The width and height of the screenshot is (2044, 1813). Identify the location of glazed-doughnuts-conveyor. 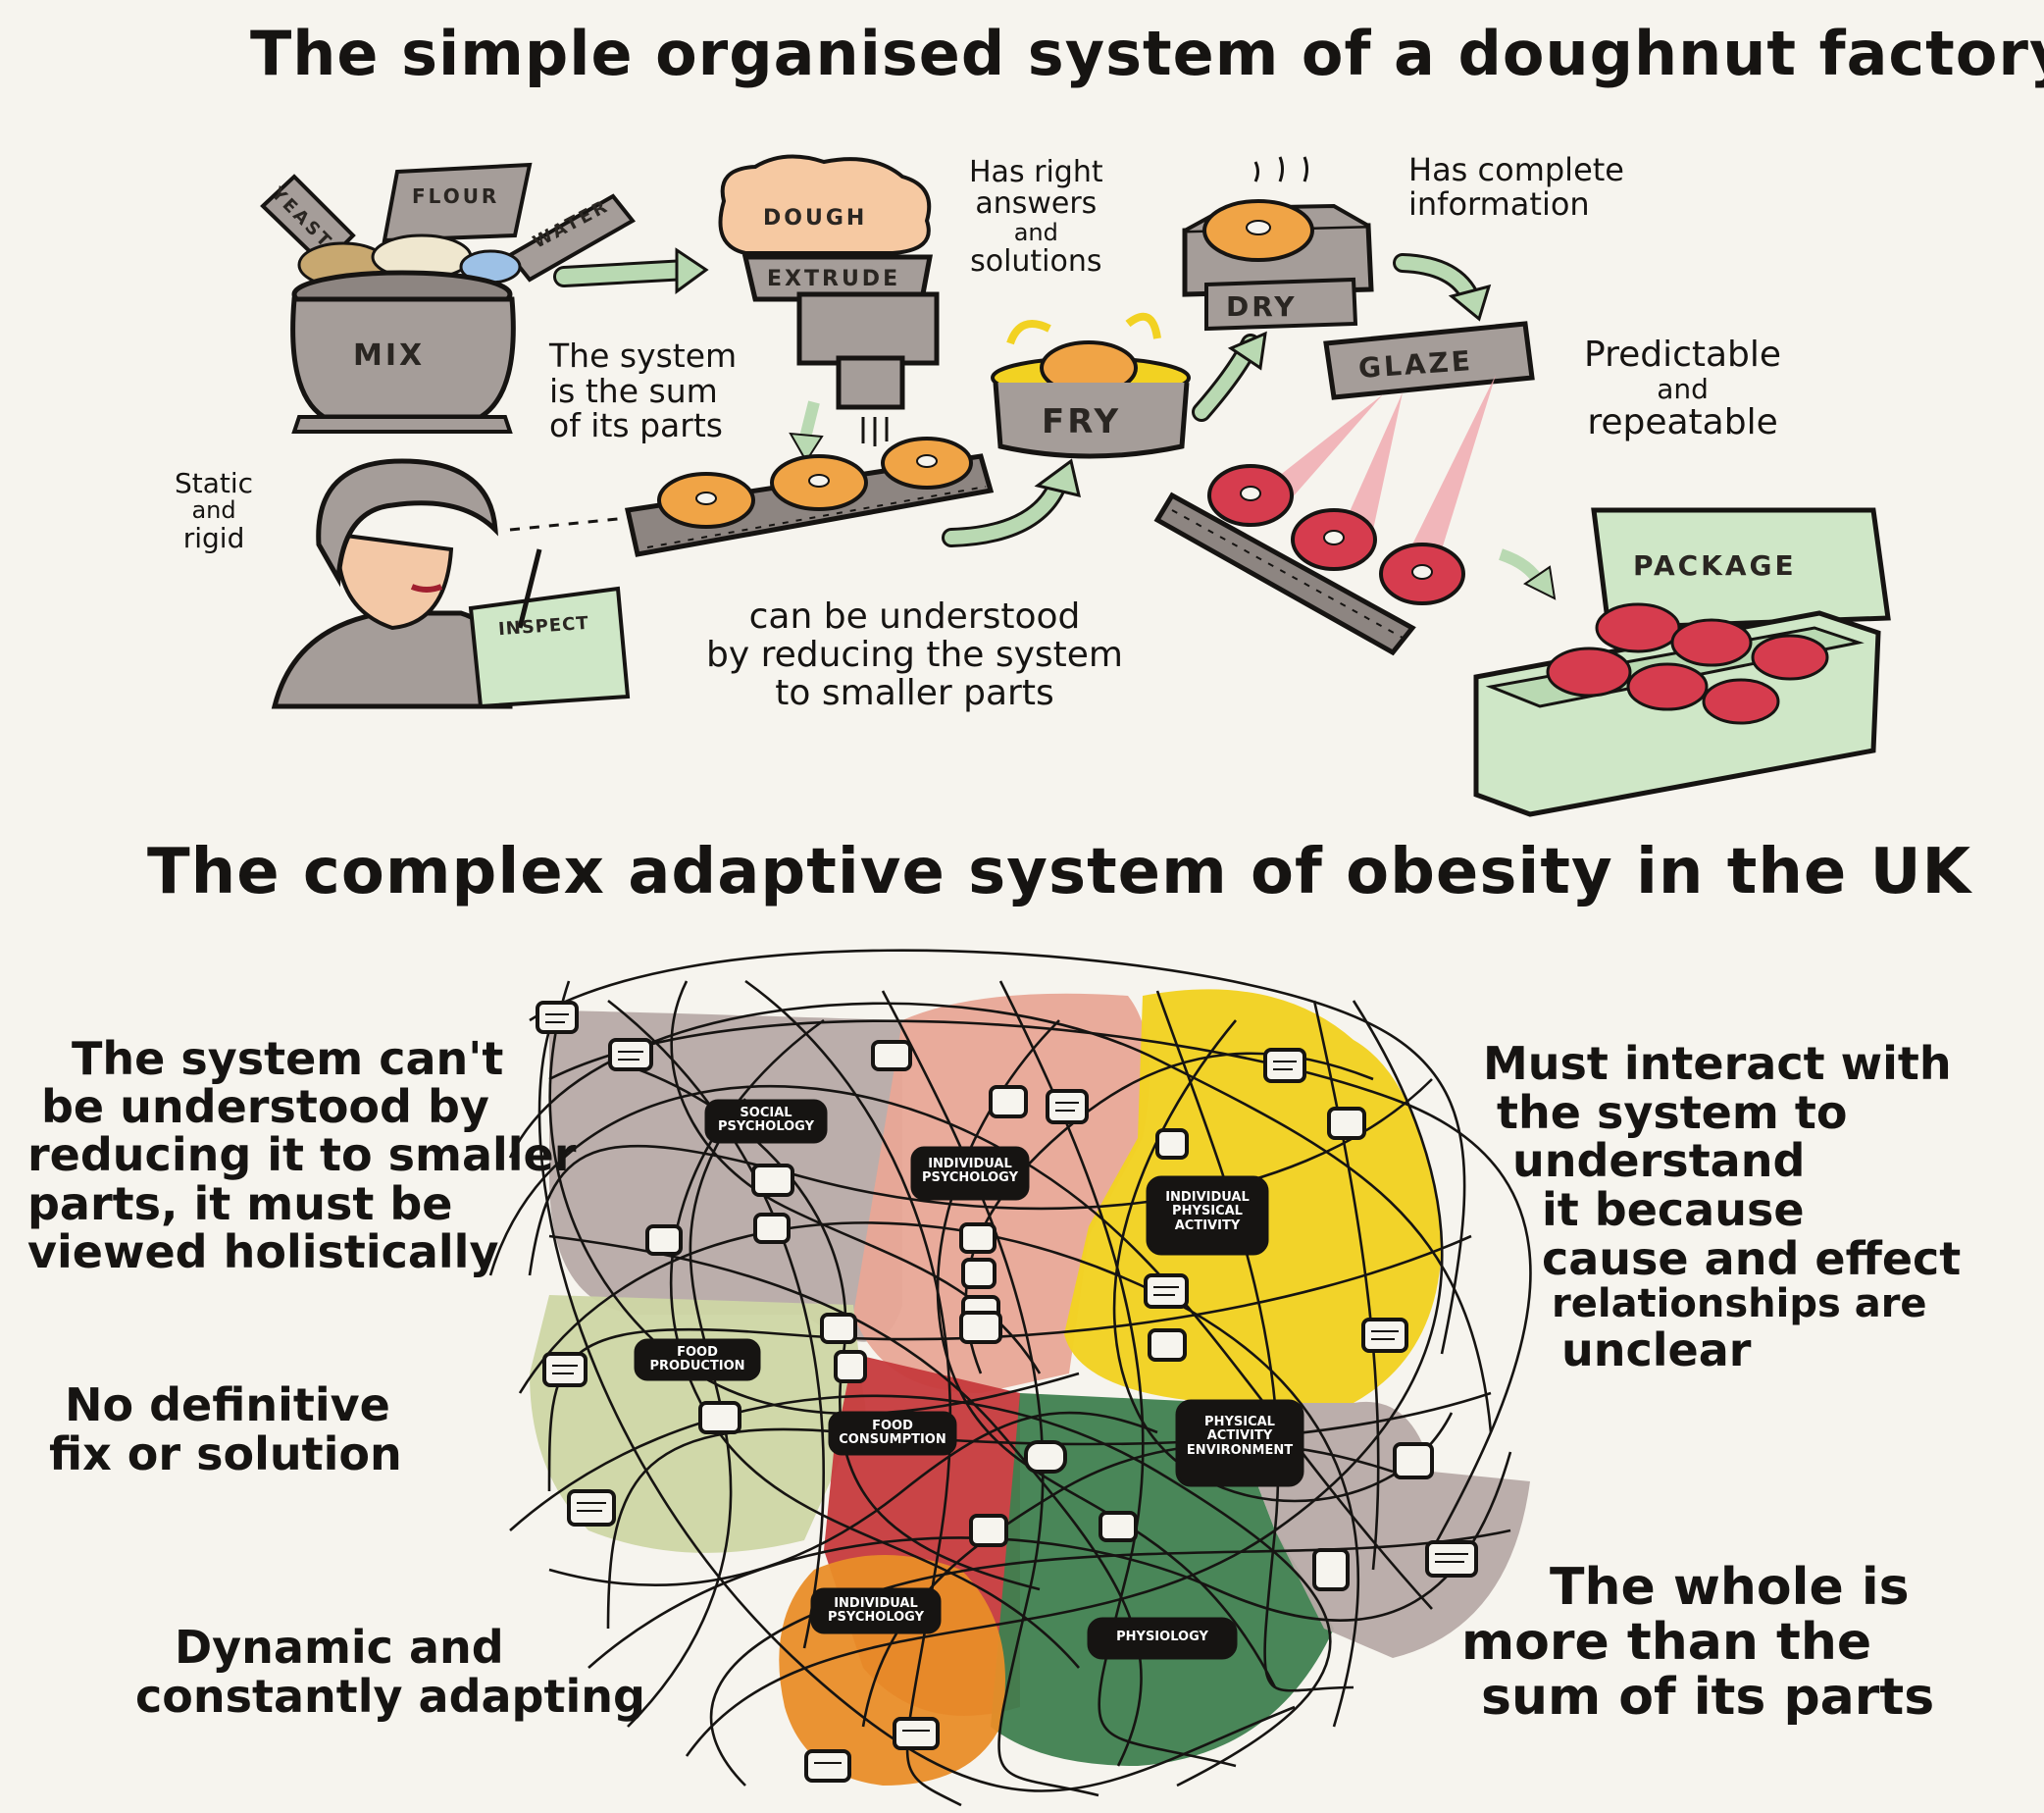
(1336, 534).